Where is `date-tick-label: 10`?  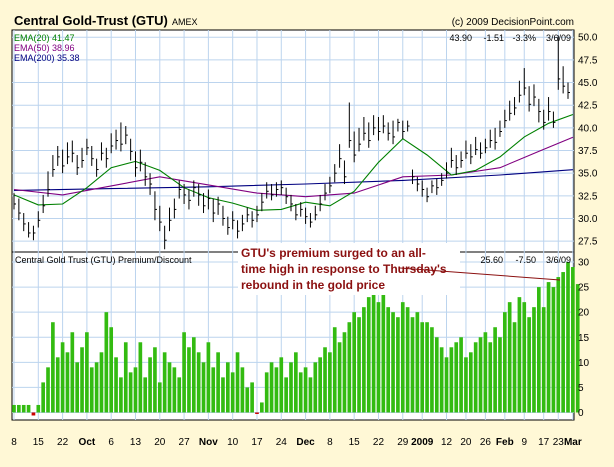
date-tick-label: 10 is located at coordinates (233, 442).